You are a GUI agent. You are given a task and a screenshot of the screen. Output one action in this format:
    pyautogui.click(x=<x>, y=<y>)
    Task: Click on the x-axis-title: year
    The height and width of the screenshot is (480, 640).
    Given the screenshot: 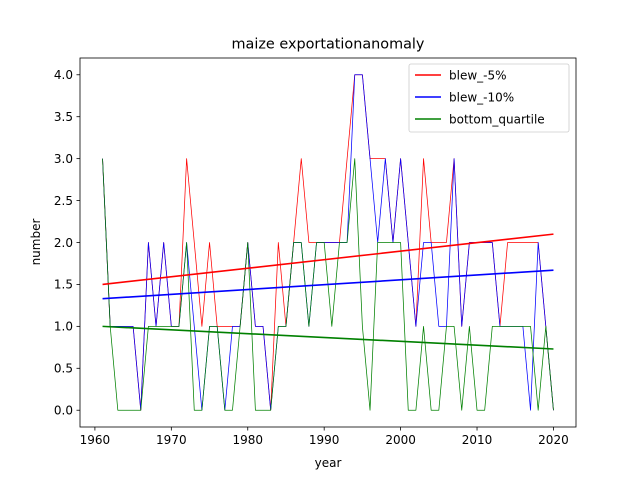 What is the action you would take?
    pyautogui.click(x=328, y=463)
    